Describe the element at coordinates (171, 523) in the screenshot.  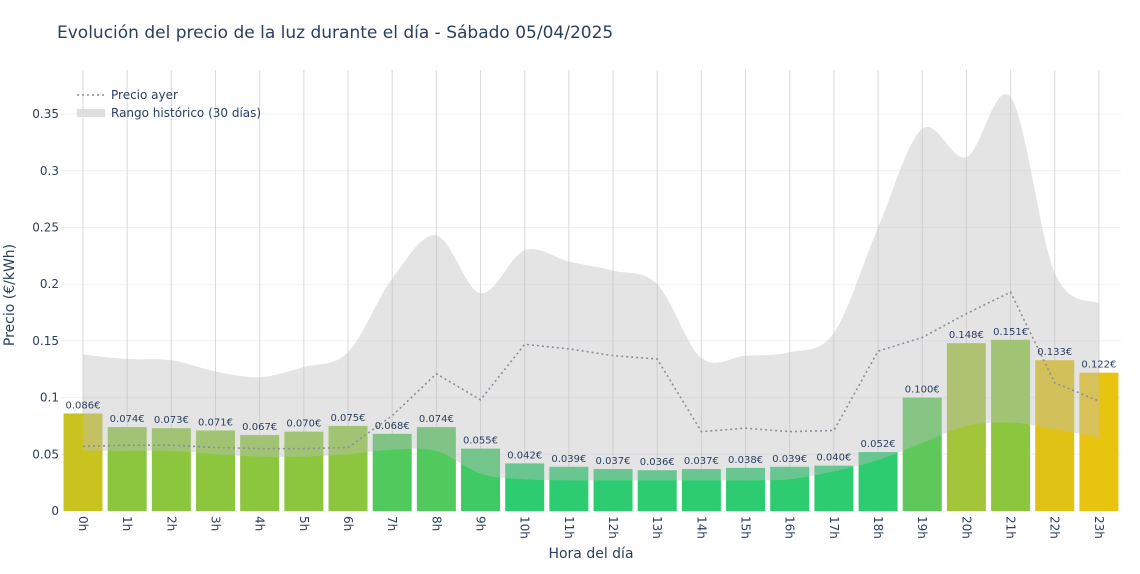
I see `x-tick-label: 2h` at that location.